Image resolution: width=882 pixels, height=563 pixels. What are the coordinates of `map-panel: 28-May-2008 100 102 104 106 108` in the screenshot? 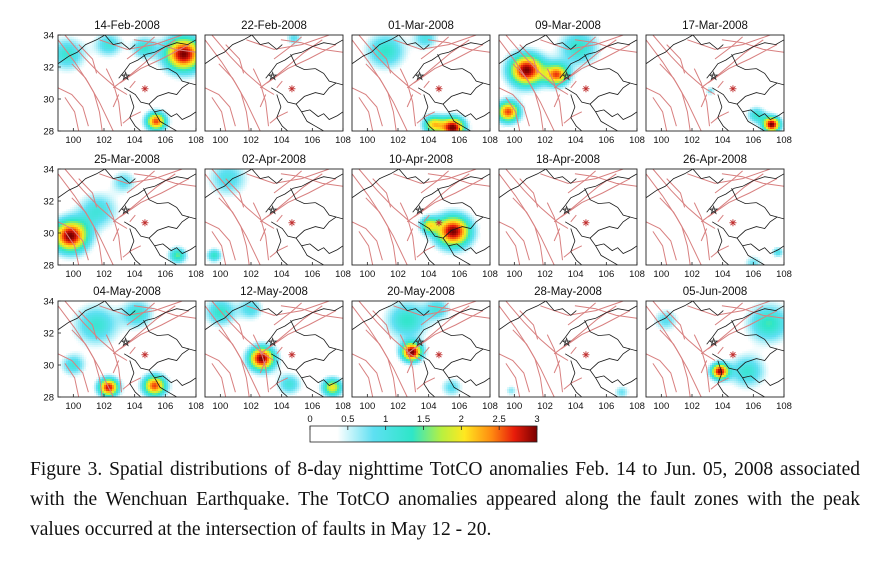 It's located at (571, 349).